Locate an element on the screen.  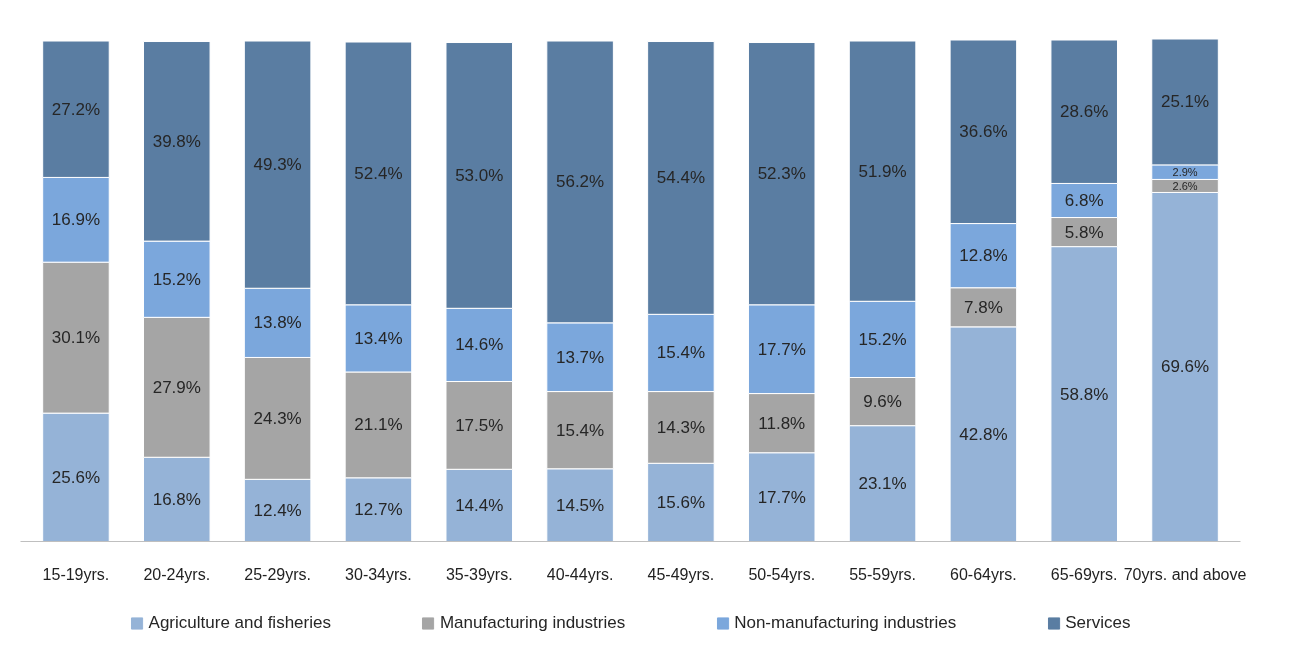
data-label: 13.4% is located at coordinates (378, 338).